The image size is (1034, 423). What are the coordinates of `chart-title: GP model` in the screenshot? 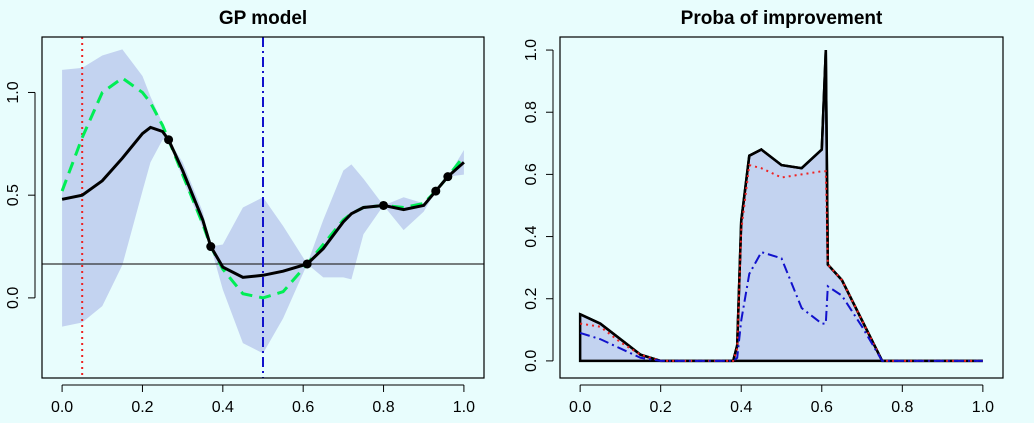 It's located at (263, 18).